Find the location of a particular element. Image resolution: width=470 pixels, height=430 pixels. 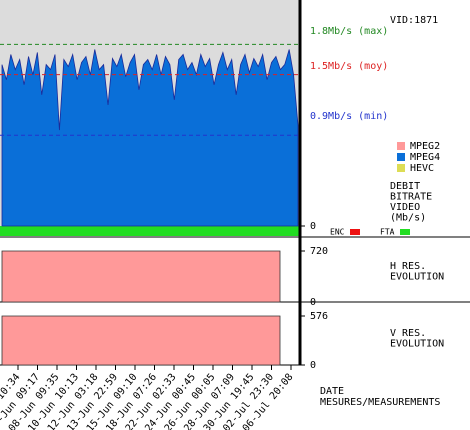

axis-title: V RES. is located at coordinates (408, 333).